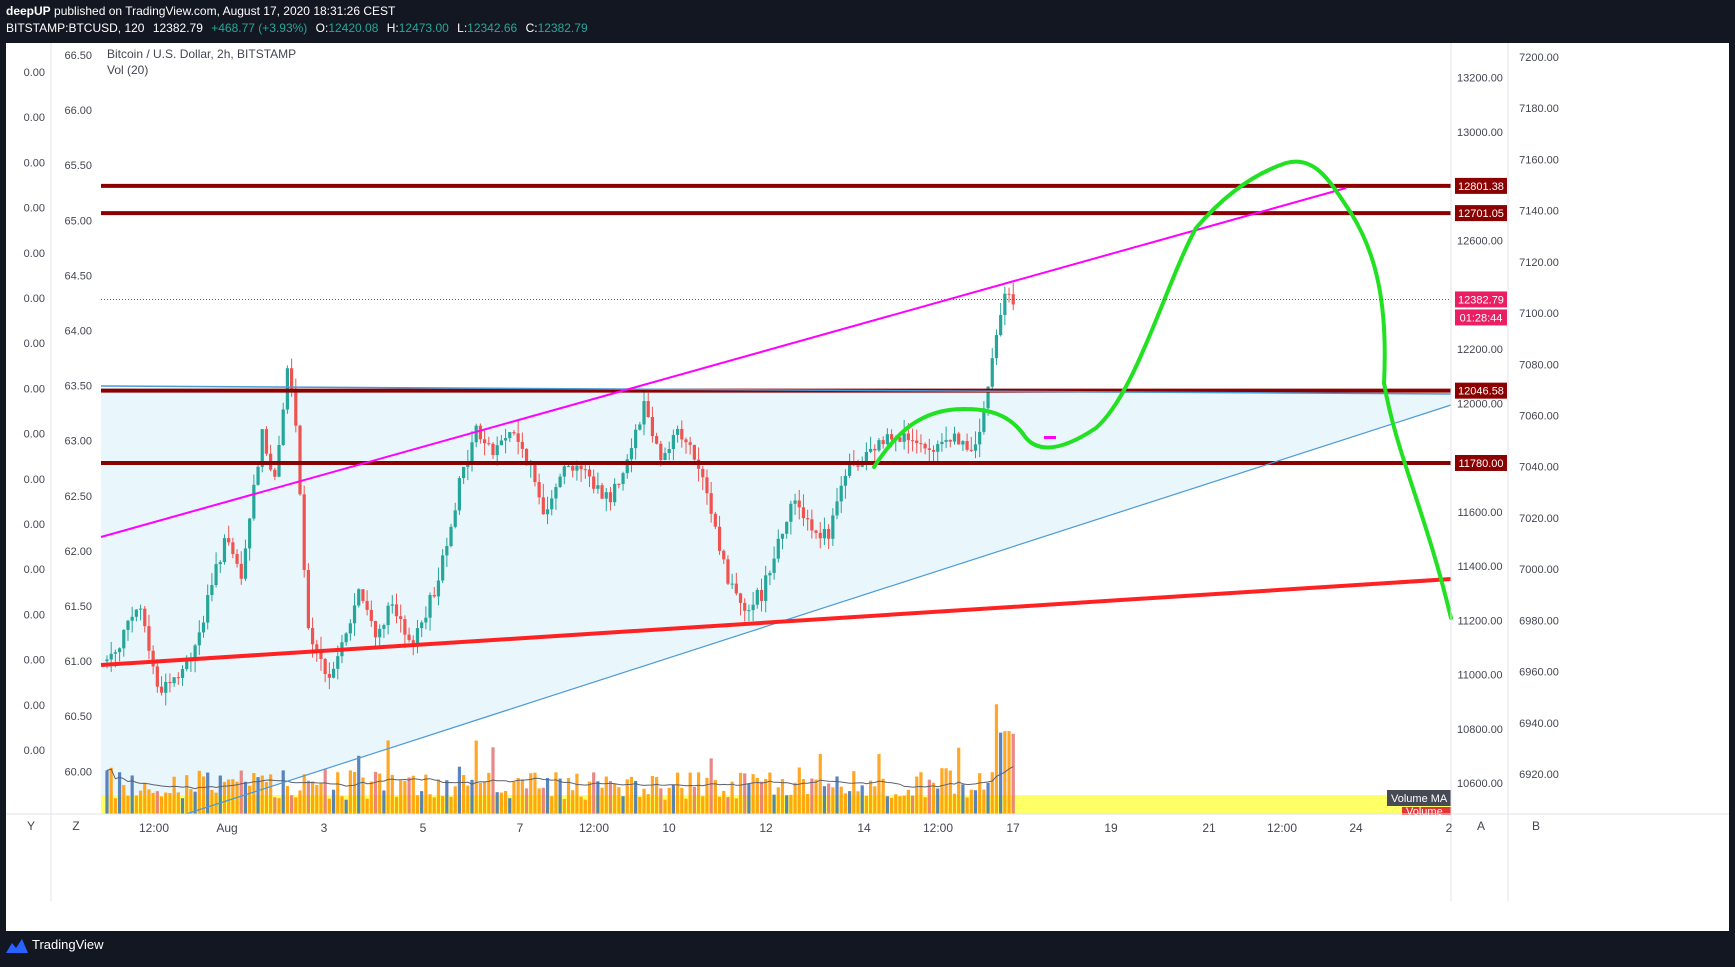 The height and width of the screenshot is (967, 1735). What do you see at coordinates (1479, 567) in the screenshot?
I see `main-axis-tick-label: 11400.00` at bounding box center [1479, 567].